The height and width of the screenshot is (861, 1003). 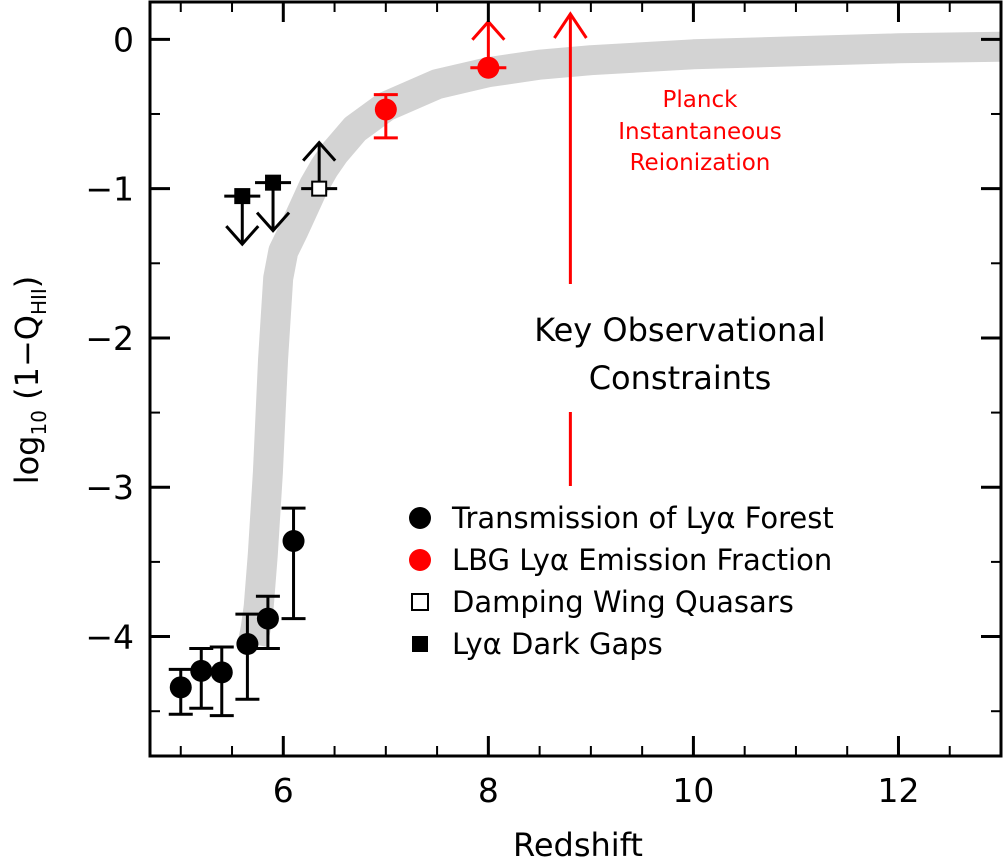 I want to click on y-tick-labels: 0 −1 −2 −3 −4, so click(x=109, y=338).